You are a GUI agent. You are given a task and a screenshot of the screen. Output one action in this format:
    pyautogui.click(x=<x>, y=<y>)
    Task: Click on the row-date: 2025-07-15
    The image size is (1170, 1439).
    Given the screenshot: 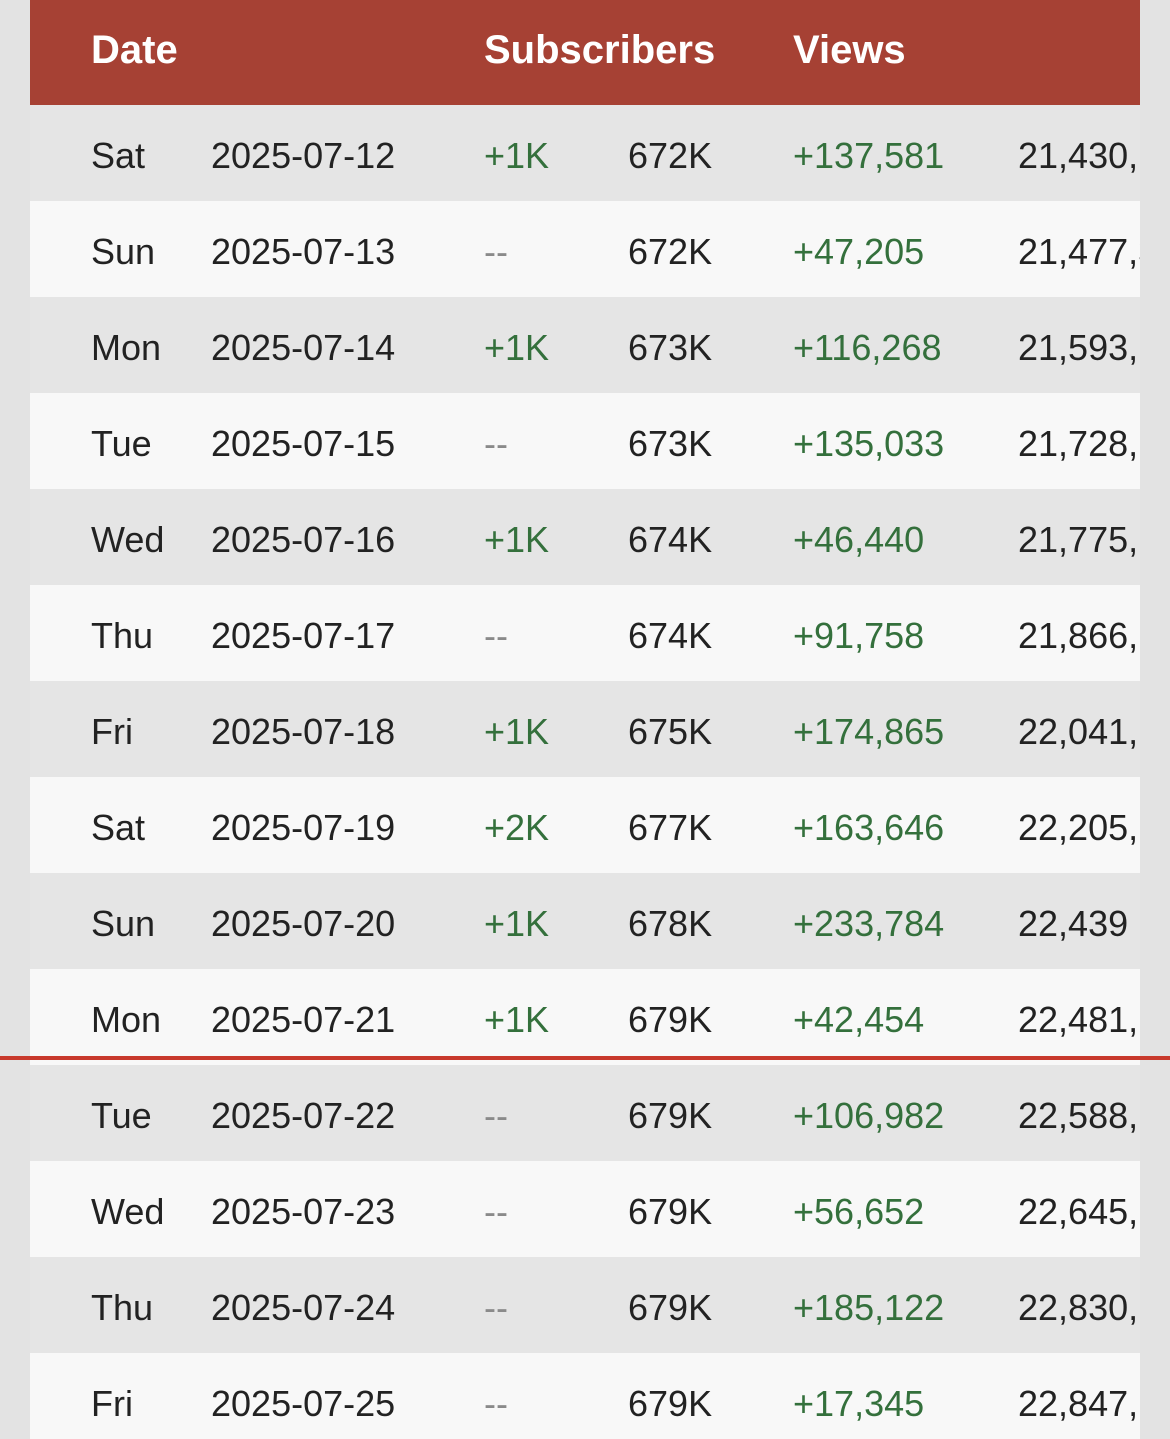 What is the action you would take?
    pyautogui.click(x=303, y=443)
    